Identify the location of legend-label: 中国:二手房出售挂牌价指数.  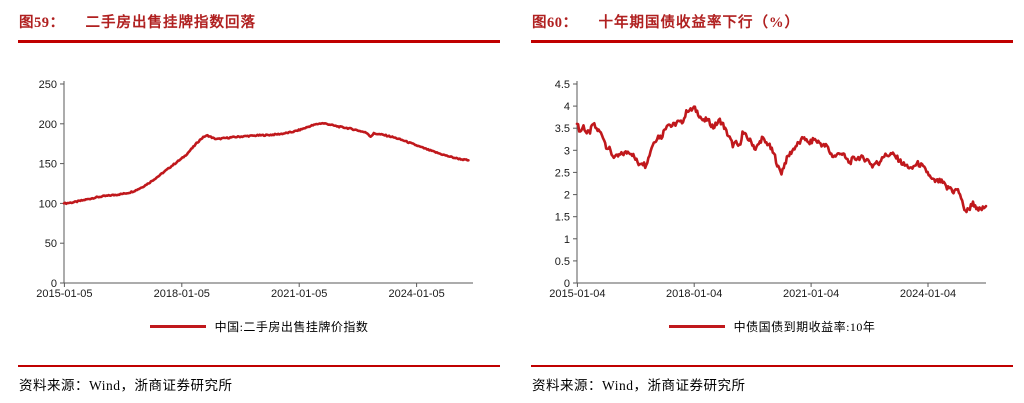
(291, 326).